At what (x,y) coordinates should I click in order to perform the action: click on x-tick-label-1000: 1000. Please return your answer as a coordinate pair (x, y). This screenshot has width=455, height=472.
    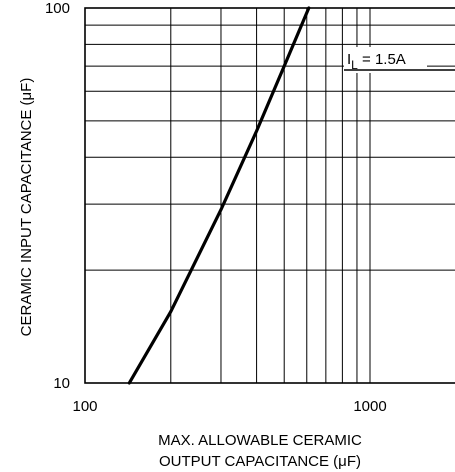
    Looking at the image, I should click on (369, 406).